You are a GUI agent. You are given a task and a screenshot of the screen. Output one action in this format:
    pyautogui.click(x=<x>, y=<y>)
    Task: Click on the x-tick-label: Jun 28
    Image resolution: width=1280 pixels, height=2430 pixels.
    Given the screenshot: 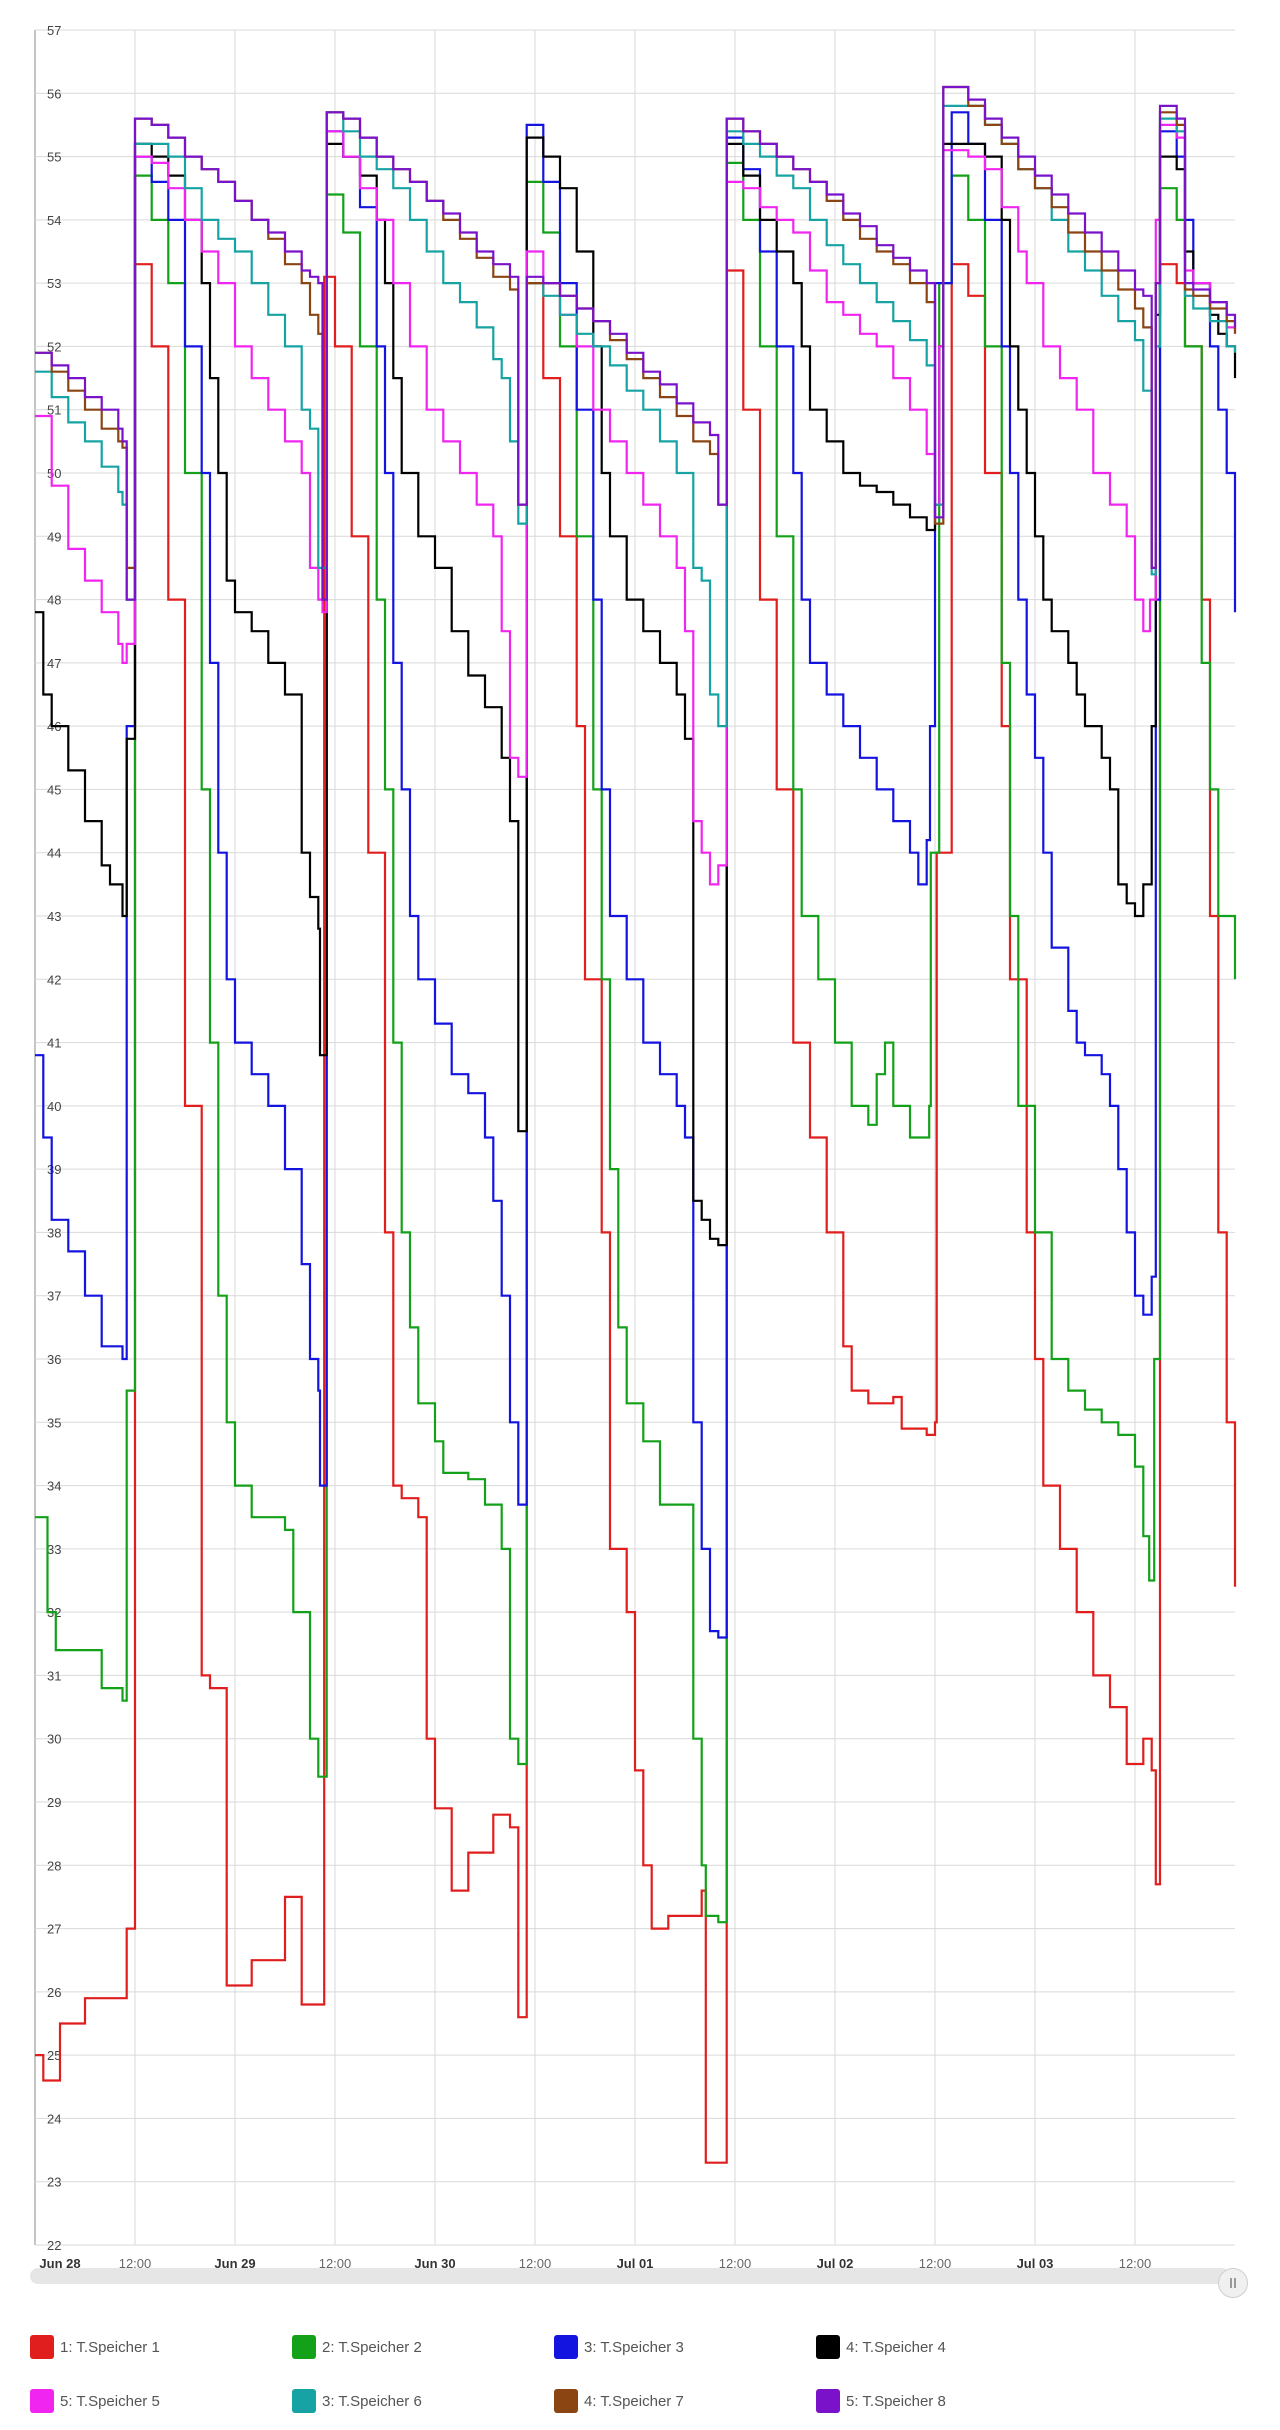 What is the action you would take?
    pyautogui.click(x=59, y=2263)
    